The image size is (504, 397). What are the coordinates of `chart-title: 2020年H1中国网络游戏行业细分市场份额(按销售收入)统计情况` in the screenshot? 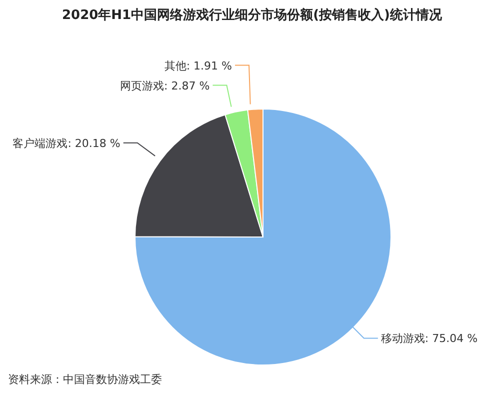 It's located at (252, 15).